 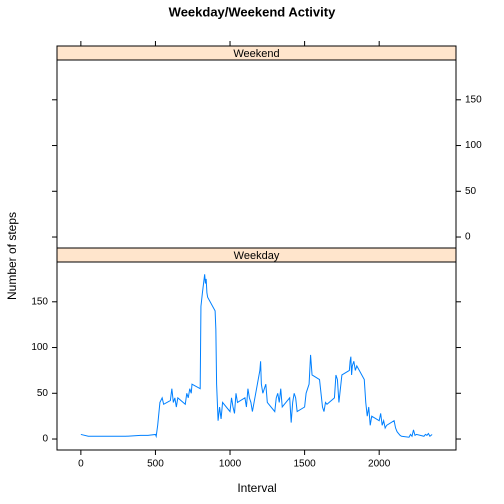 What do you see at coordinates (256, 54) in the screenshot?
I see `strip-label: Weekend` at bounding box center [256, 54].